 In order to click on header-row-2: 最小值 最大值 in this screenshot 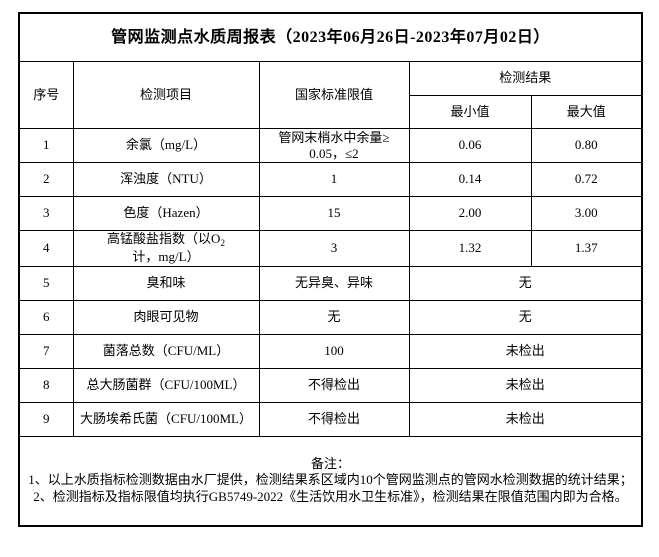, I will do `click(331, 112)`.